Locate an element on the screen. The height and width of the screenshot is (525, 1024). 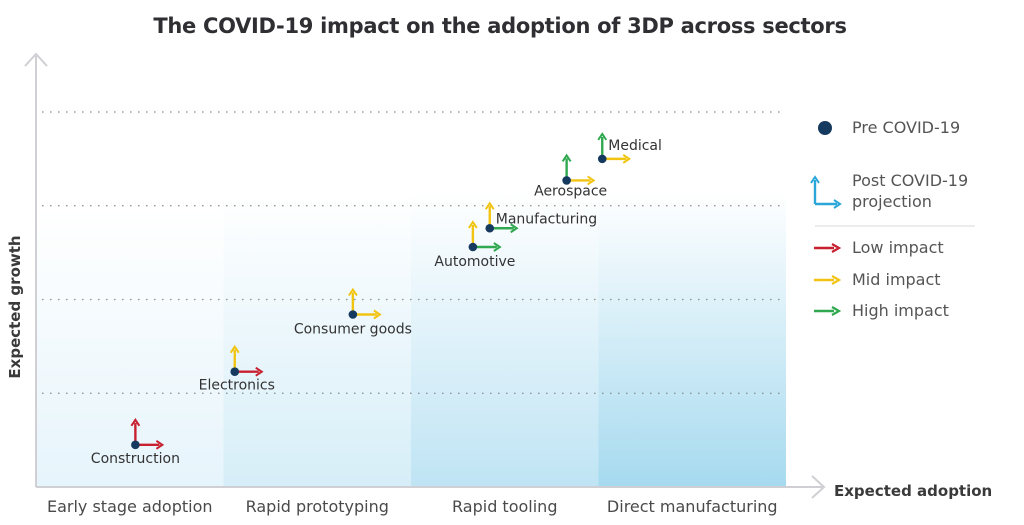
data-point: Aerospace is located at coordinates (570, 176).